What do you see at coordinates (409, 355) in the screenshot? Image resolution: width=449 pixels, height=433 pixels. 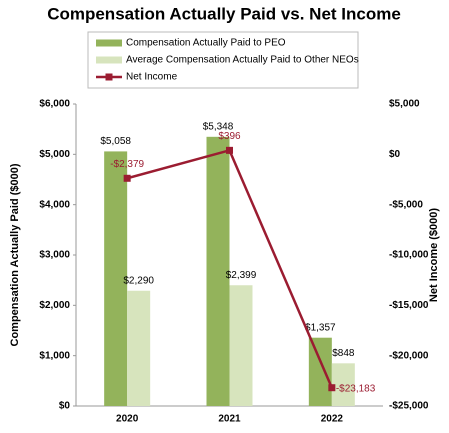 I see `y2-tick-label: -$20,000` at bounding box center [409, 355].